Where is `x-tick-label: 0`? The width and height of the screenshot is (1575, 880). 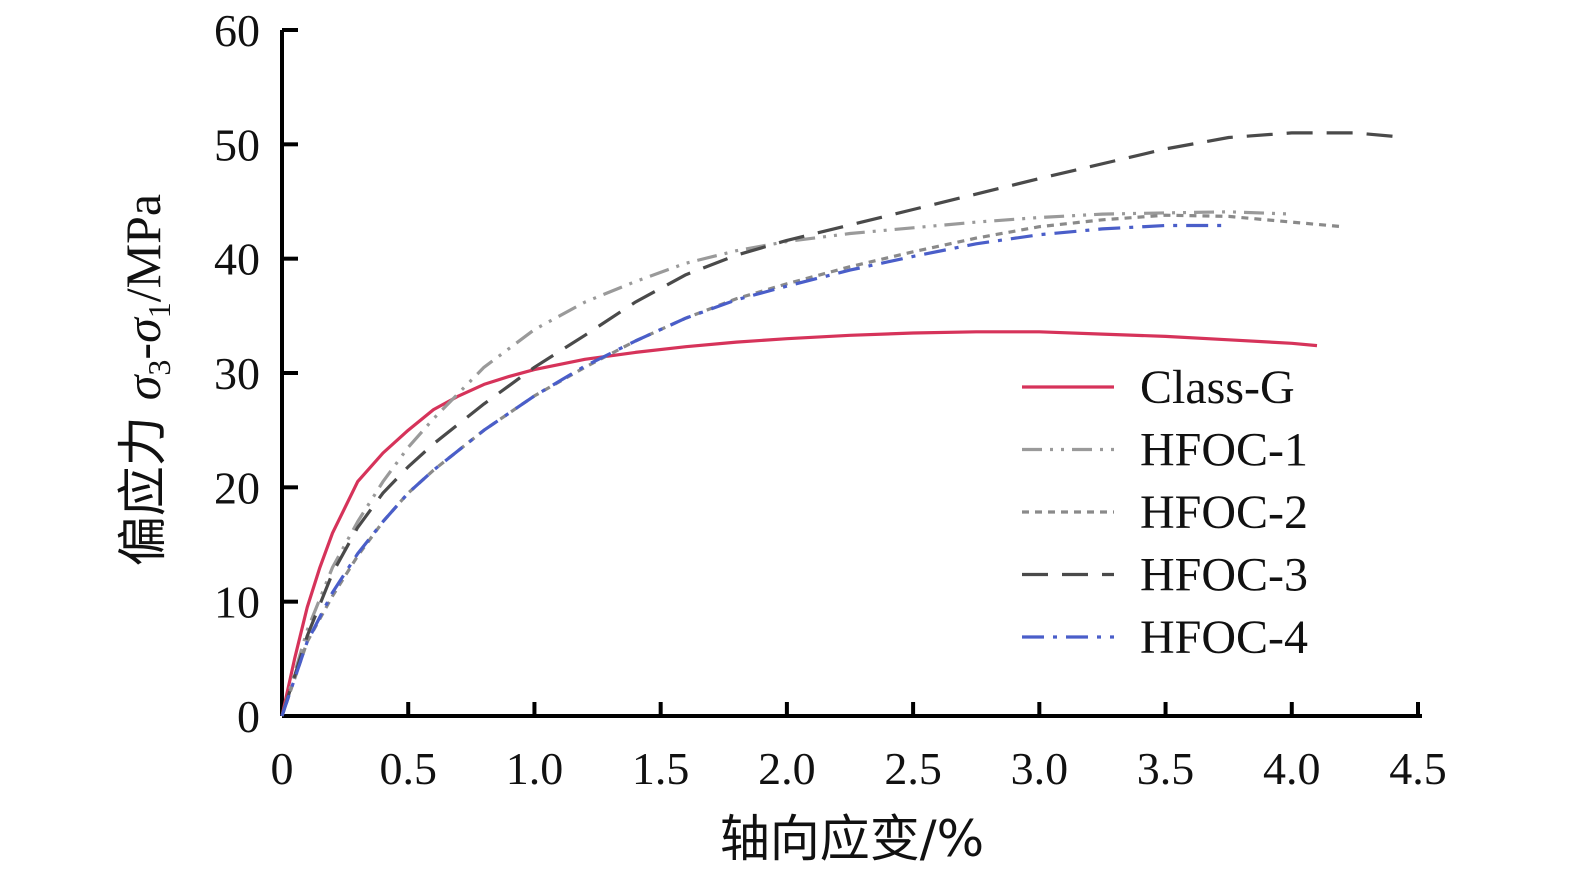 x-tick-label: 0 is located at coordinates (282, 768).